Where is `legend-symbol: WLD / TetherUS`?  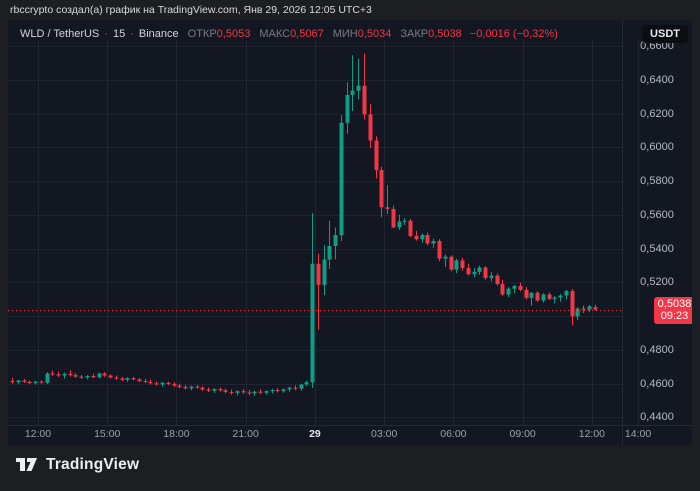 legend-symbol: WLD / TetherUS is located at coordinates (60, 34).